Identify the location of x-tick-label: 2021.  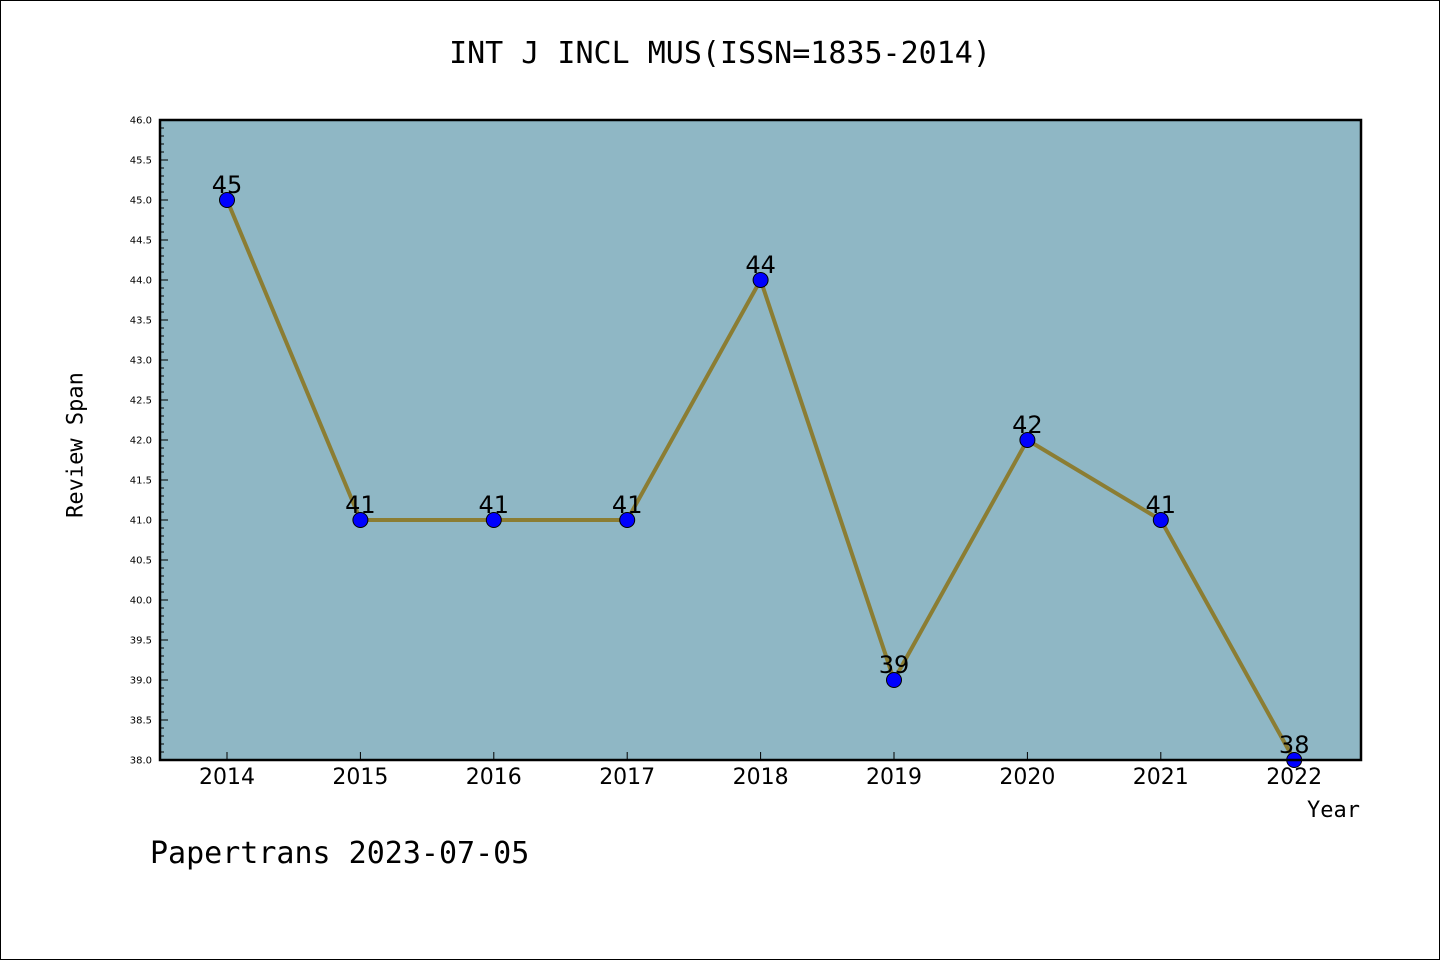
(1161, 777).